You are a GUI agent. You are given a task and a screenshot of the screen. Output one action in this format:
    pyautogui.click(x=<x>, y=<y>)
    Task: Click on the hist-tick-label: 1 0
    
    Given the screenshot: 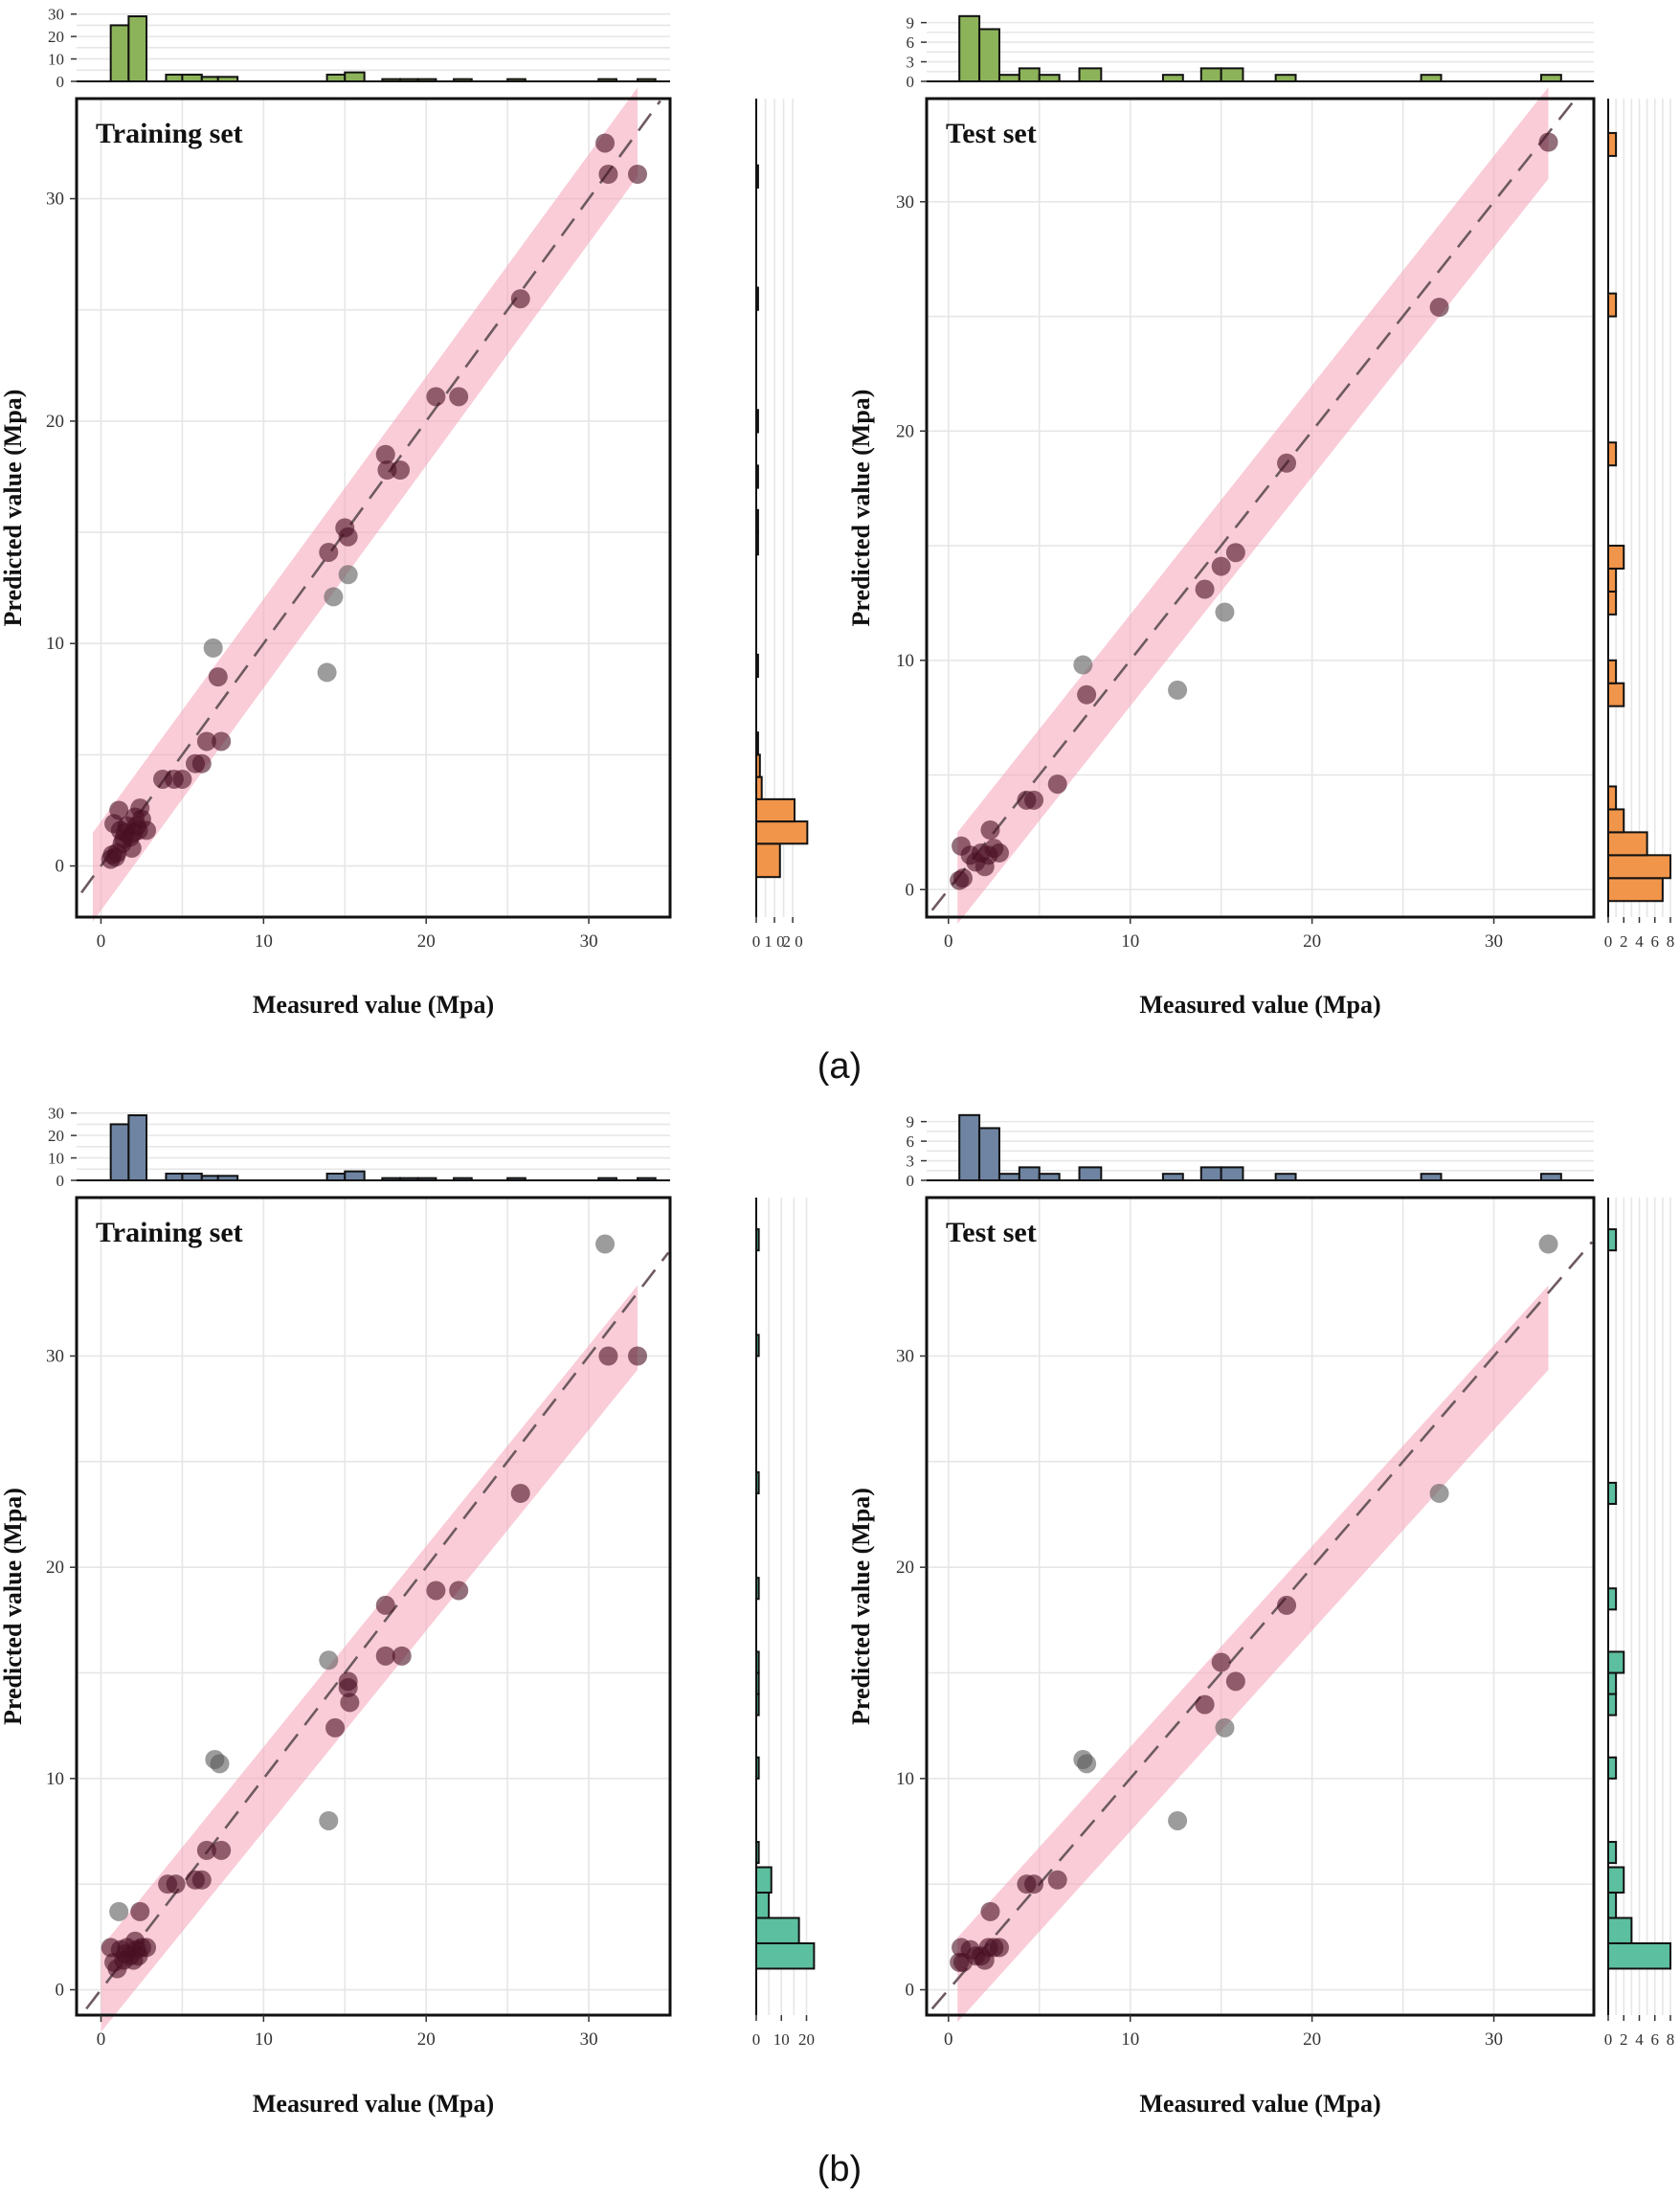 What is the action you would take?
    pyautogui.click(x=774, y=941)
    